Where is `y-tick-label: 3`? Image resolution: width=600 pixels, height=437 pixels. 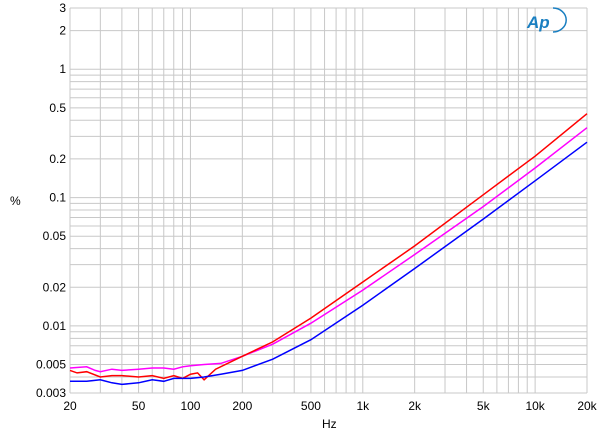
y-tick-label: 3 is located at coordinates (62, 8).